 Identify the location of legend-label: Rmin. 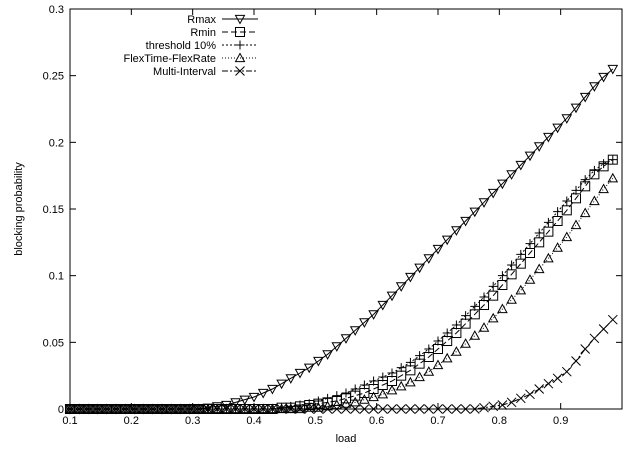
(203, 33).